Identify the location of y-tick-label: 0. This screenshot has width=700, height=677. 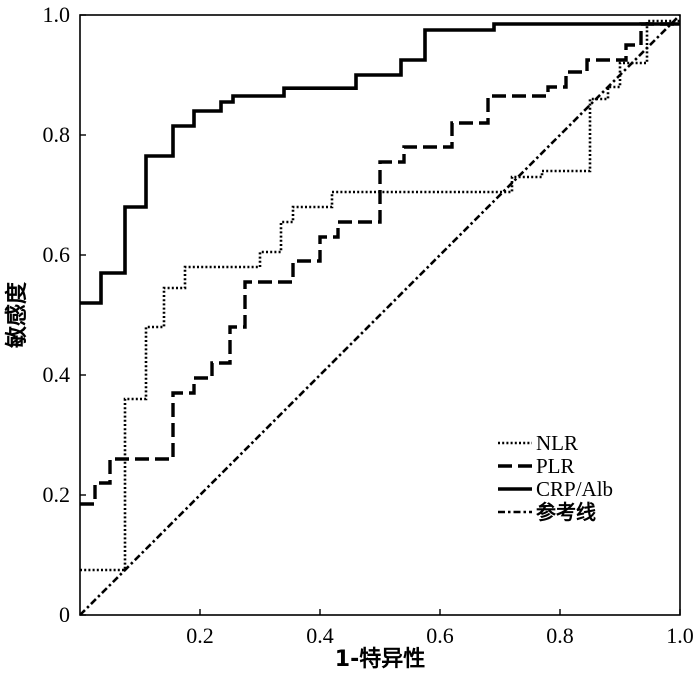
(64, 614).